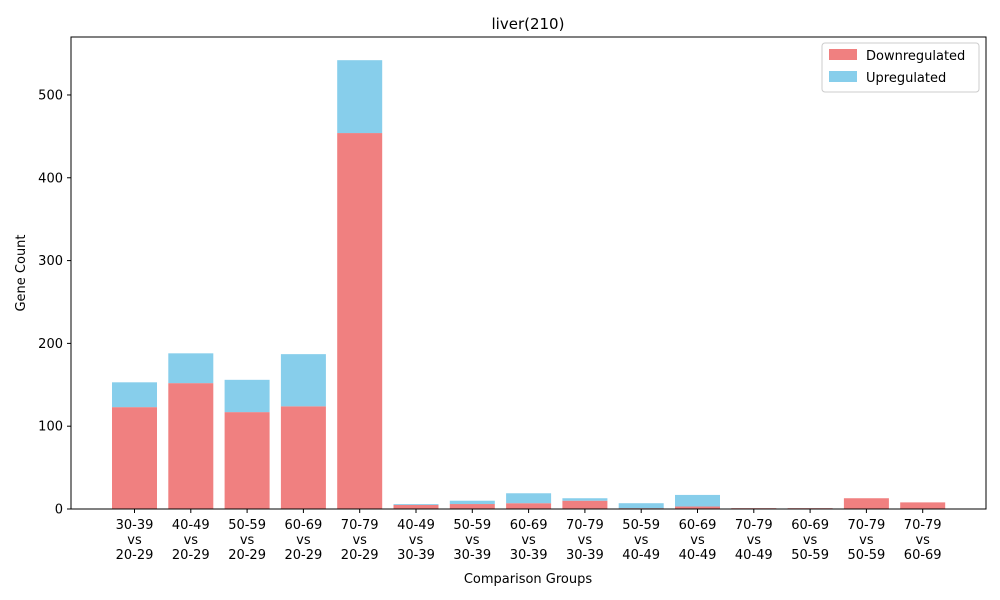 The image size is (1000, 600). I want to click on legend-label-downregulated: Downregulated, so click(915, 56).